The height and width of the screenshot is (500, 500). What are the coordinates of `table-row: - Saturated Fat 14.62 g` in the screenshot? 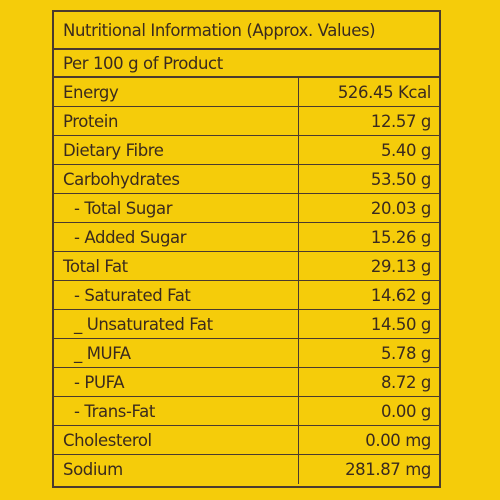 It's located at (246, 295).